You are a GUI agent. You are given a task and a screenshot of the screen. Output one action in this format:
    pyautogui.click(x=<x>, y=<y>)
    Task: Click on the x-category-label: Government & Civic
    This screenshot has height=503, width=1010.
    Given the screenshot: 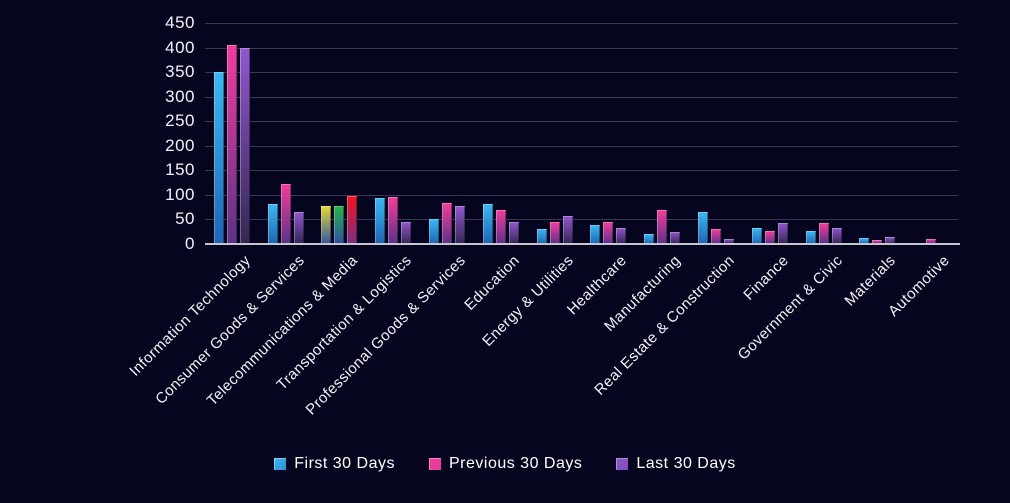 What is the action you would take?
    pyautogui.click(x=790, y=308)
    